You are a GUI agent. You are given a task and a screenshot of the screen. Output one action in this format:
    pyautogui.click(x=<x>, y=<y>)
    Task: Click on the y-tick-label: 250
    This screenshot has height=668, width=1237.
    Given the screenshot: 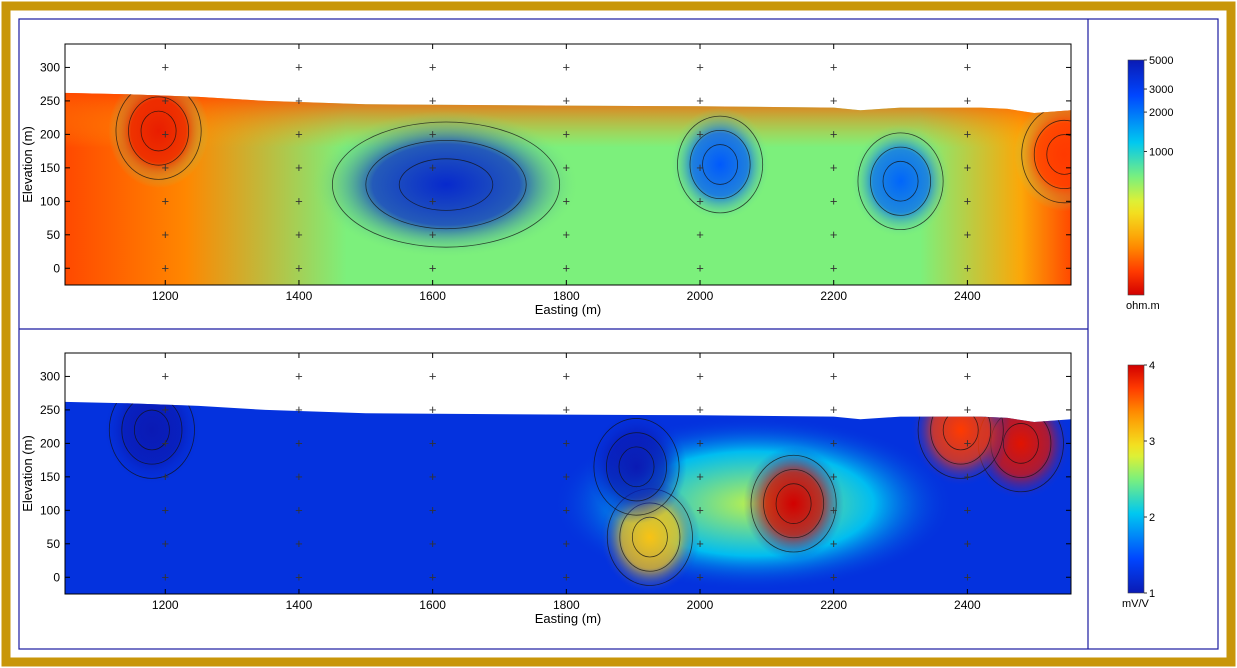 What is the action you would take?
    pyautogui.click(x=50, y=410)
    